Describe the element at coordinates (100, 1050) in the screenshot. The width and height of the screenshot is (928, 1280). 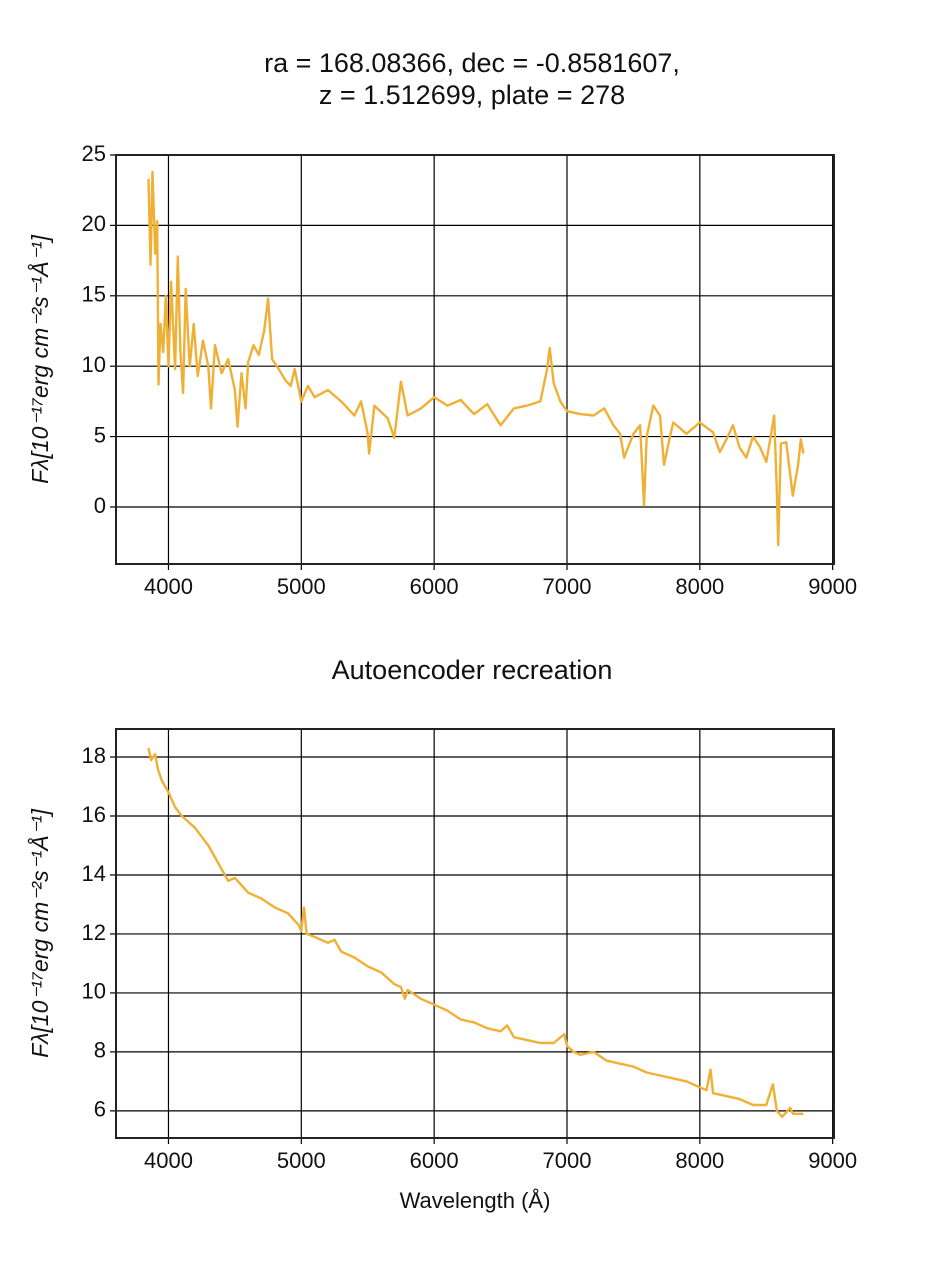
I see `y-tick-label: 8` at that location.